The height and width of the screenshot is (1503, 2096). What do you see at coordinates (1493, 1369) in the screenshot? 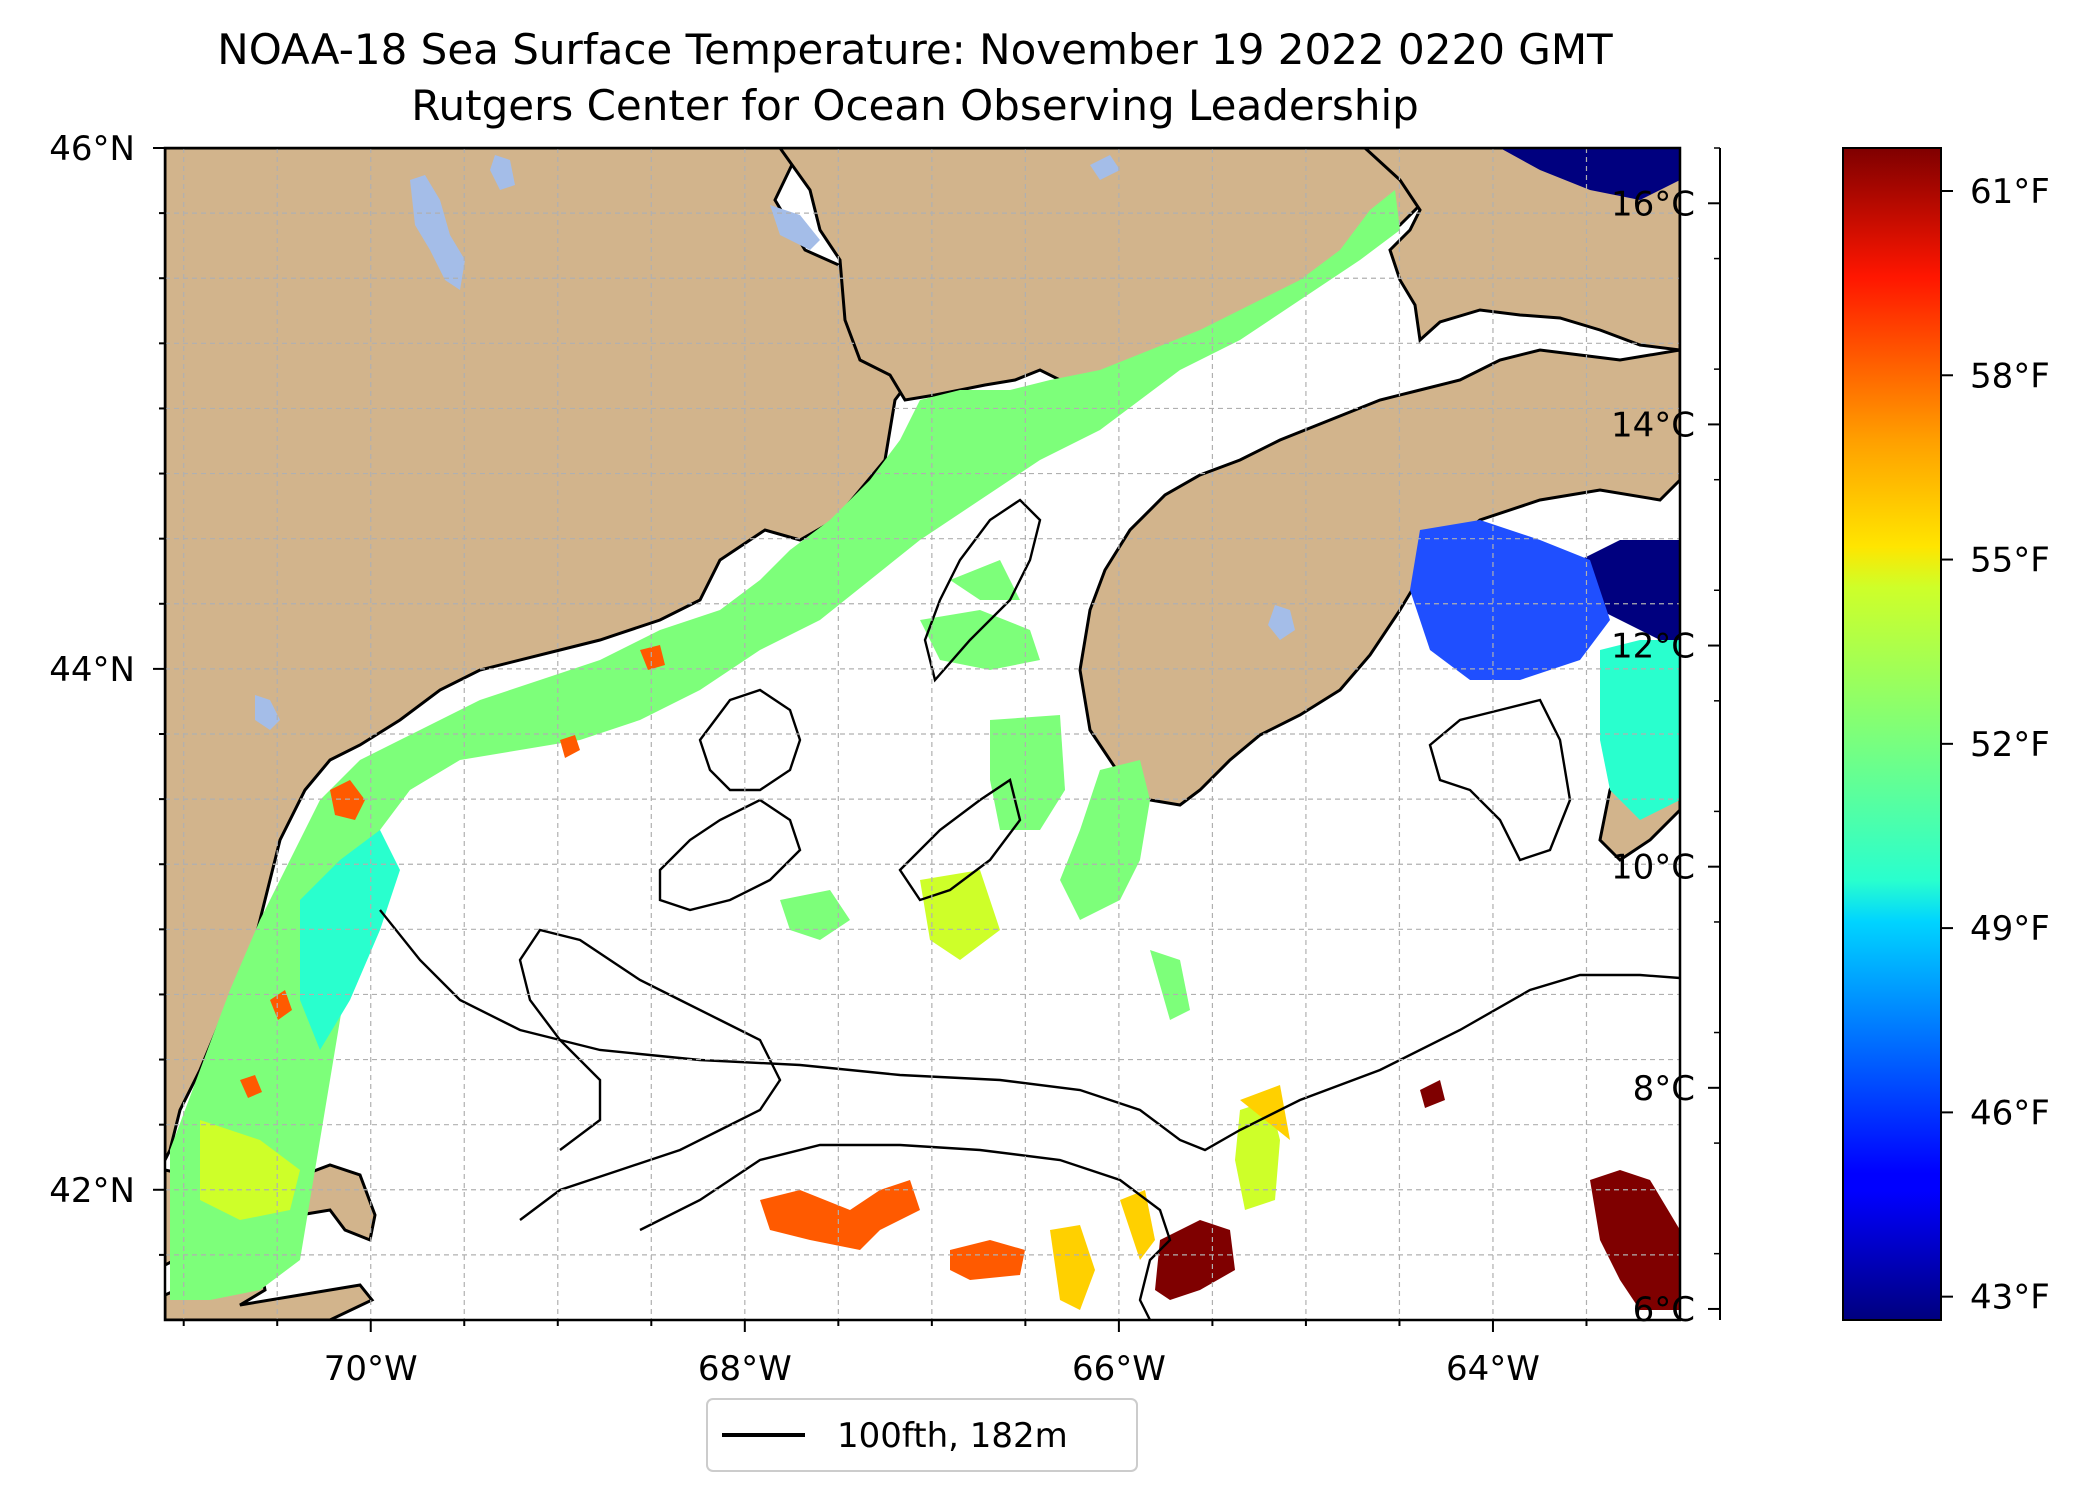
I see `lon-label-64w: 64°W` at bounding box center [1493, 1369].